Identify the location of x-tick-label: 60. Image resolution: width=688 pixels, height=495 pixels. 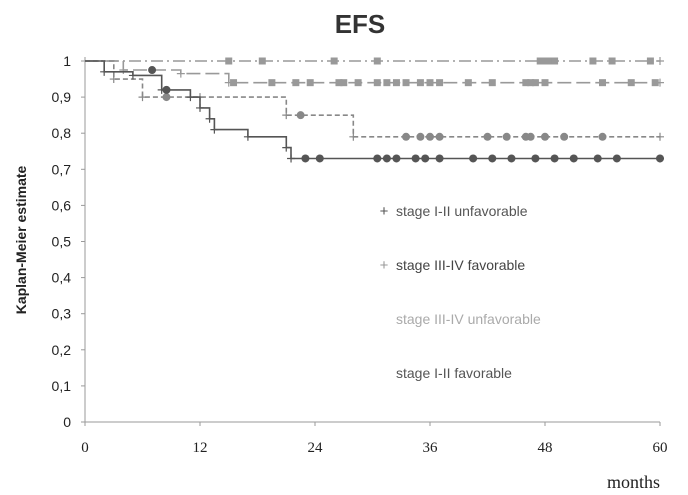
(660, 448).